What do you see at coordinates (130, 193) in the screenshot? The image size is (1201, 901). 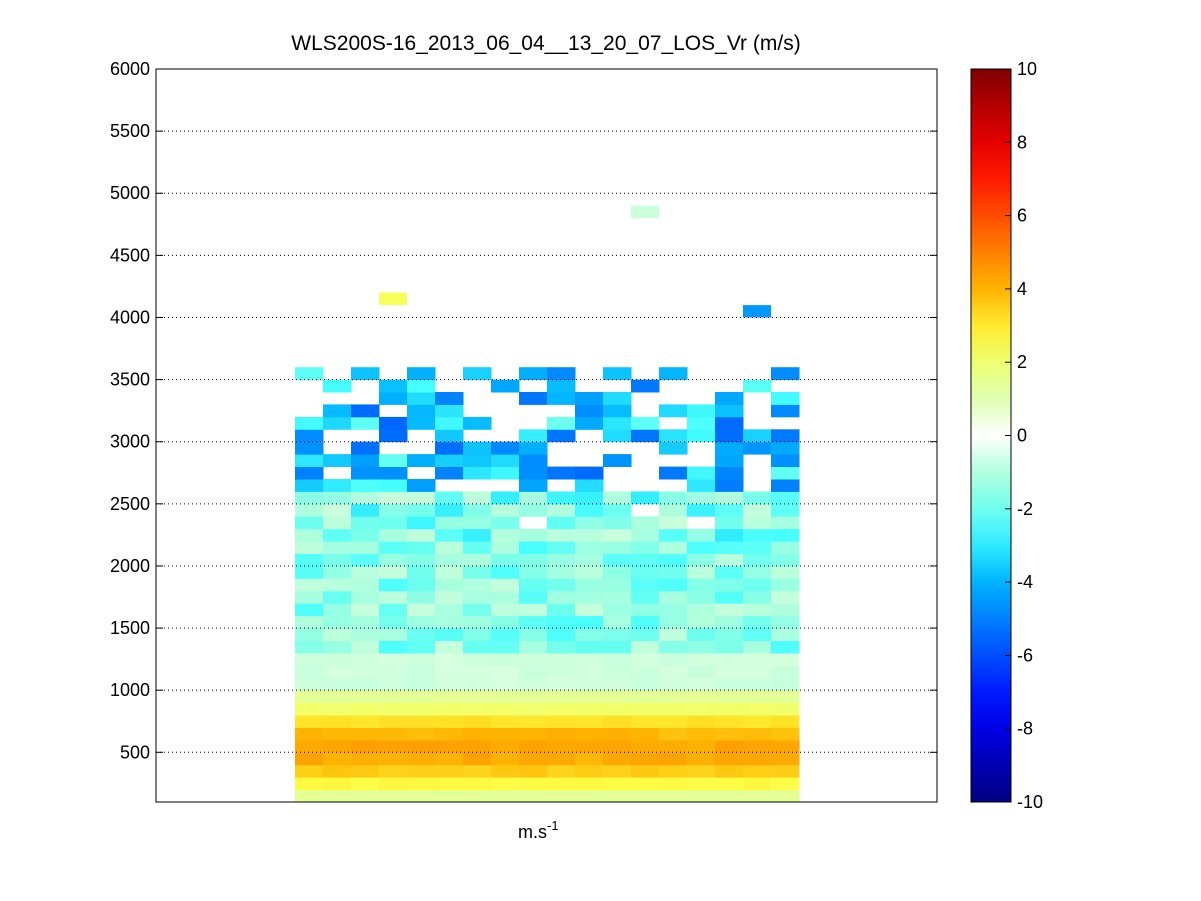 I see `y-tick-label: 5000` at bounding box center [130, 193].